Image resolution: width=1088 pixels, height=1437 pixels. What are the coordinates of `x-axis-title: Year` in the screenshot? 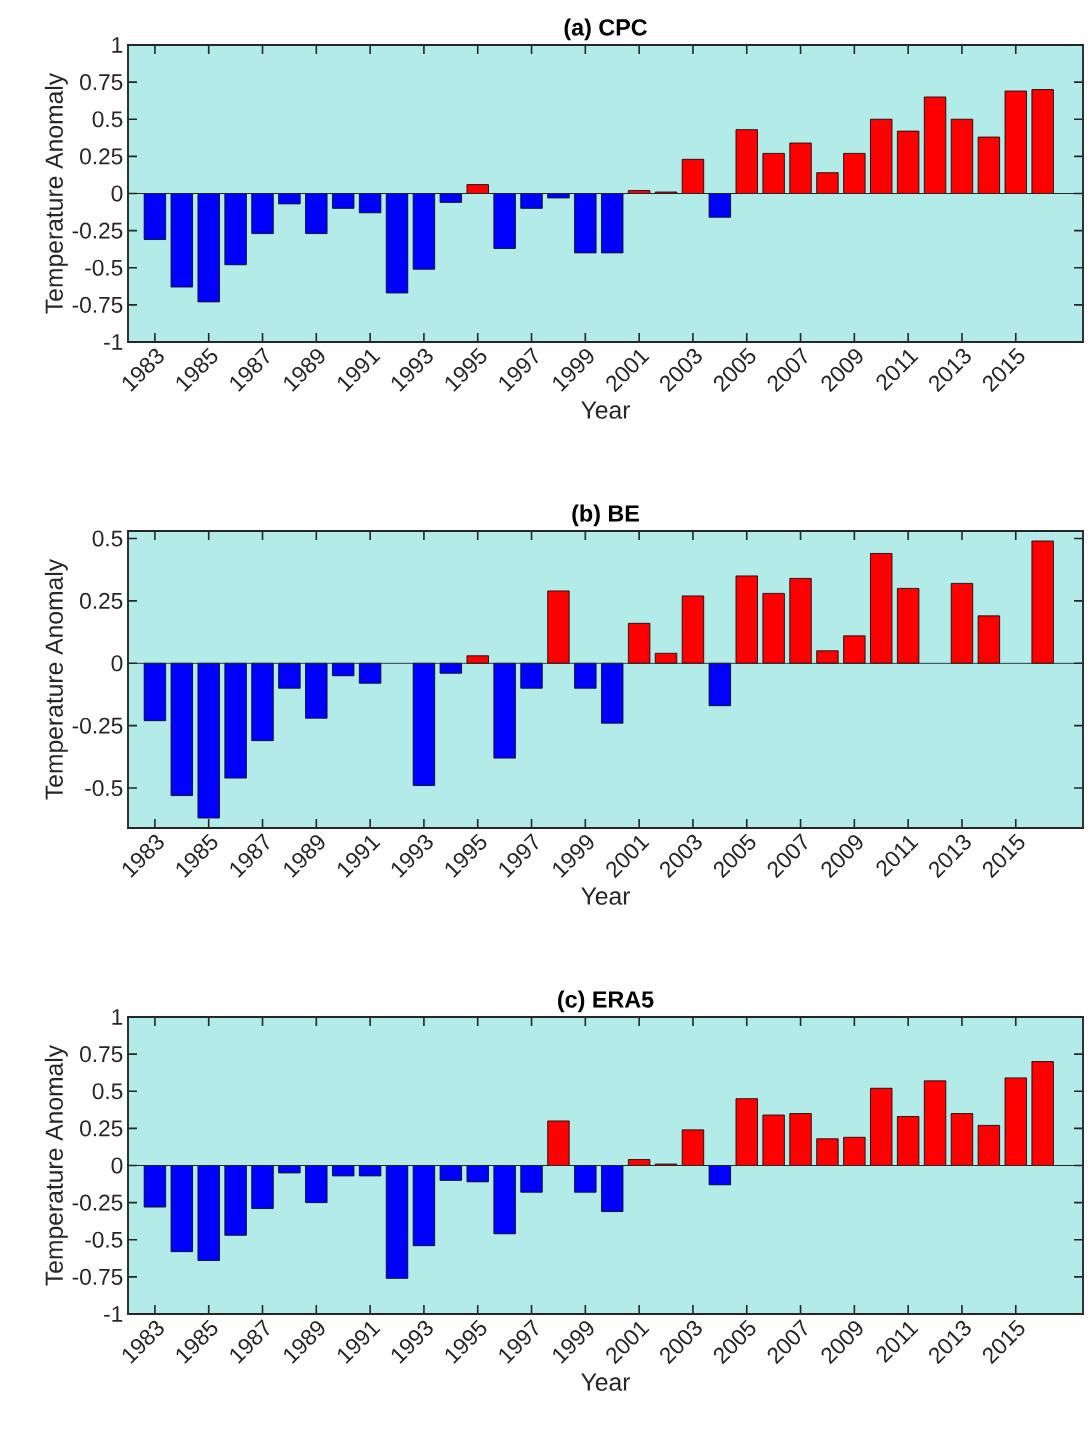 It's located at (606, 896).